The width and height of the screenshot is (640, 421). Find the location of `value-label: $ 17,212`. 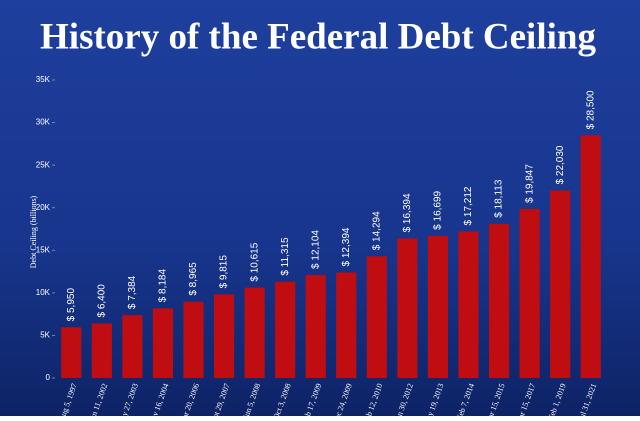

value-label: $ 17,212 is located at coordinates (468, 205).